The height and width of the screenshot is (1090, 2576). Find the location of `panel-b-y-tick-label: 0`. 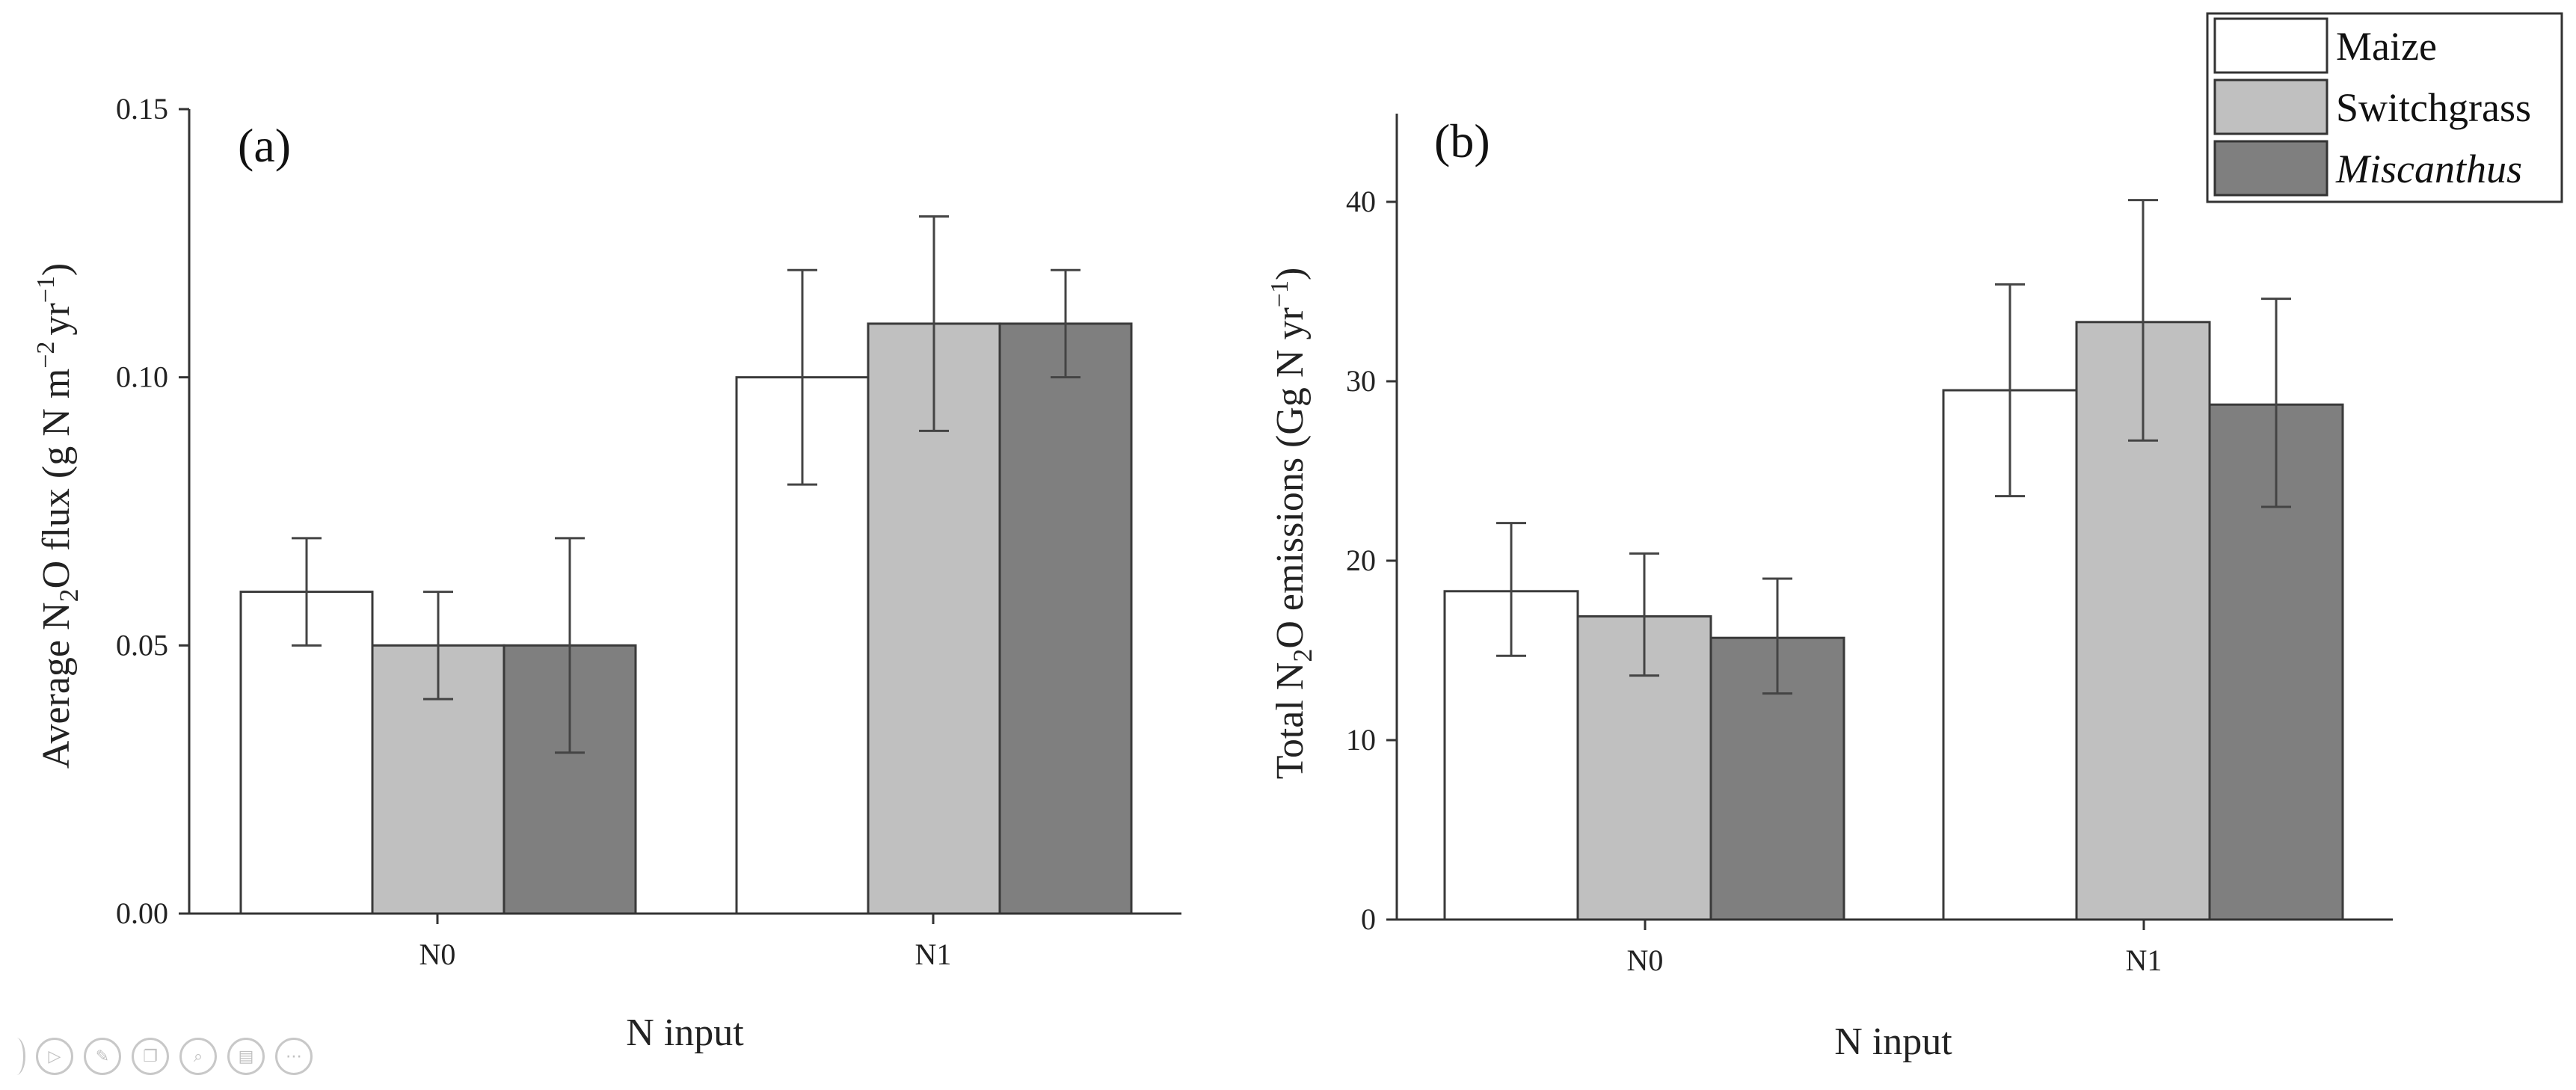

panel-b-y-tick-label: 0 is located at coordinates (1368, 919).